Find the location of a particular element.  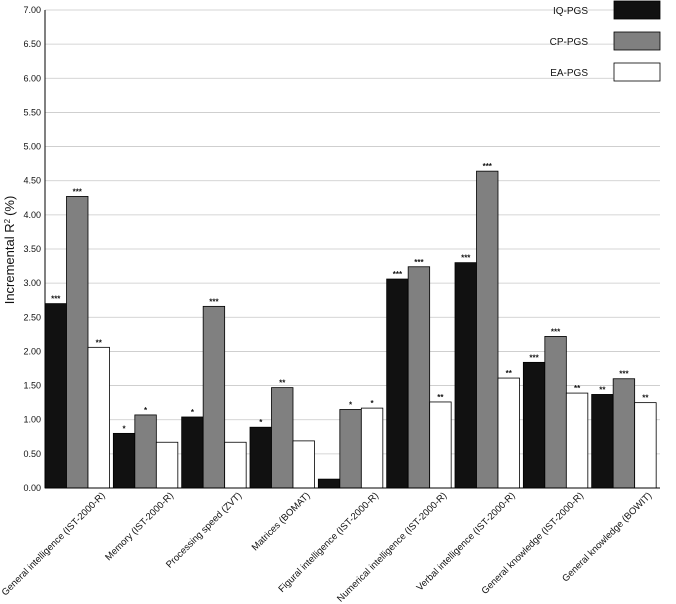

y-tick-label: 3.00 is located at coordinates (32, 283).